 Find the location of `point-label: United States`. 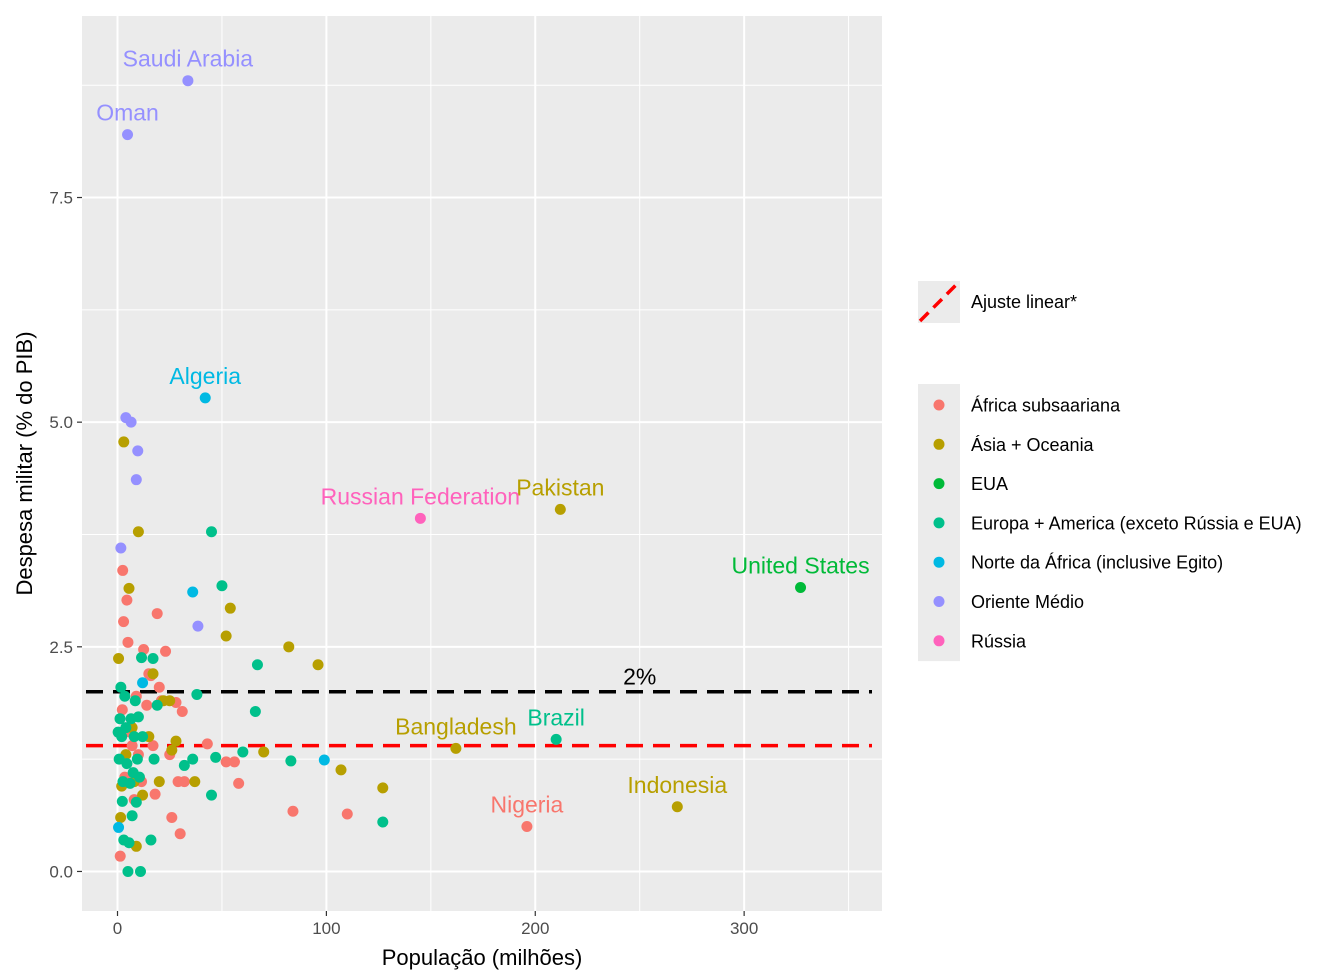

point-label: United States is located at coordinates (800, 566).